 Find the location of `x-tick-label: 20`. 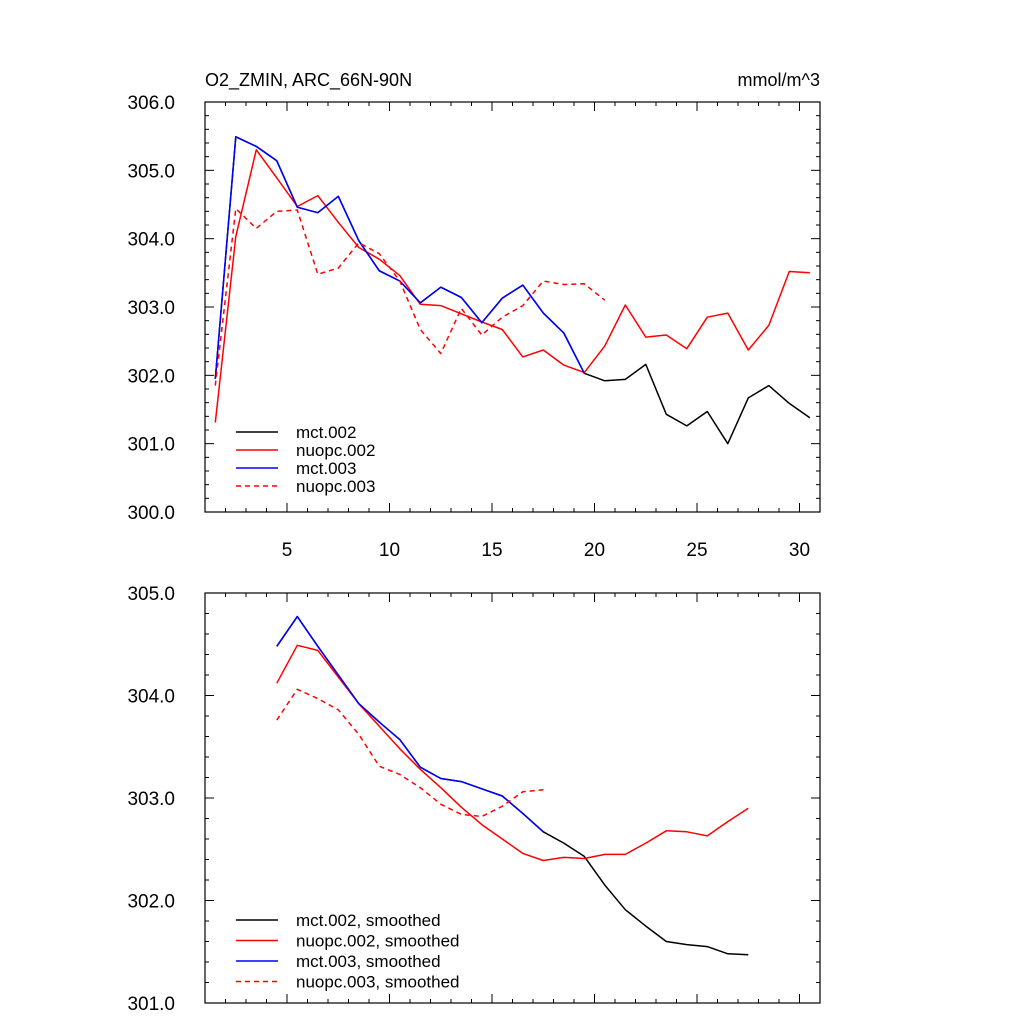

x-tick-label: 20 is located at coordinates (594, 550).